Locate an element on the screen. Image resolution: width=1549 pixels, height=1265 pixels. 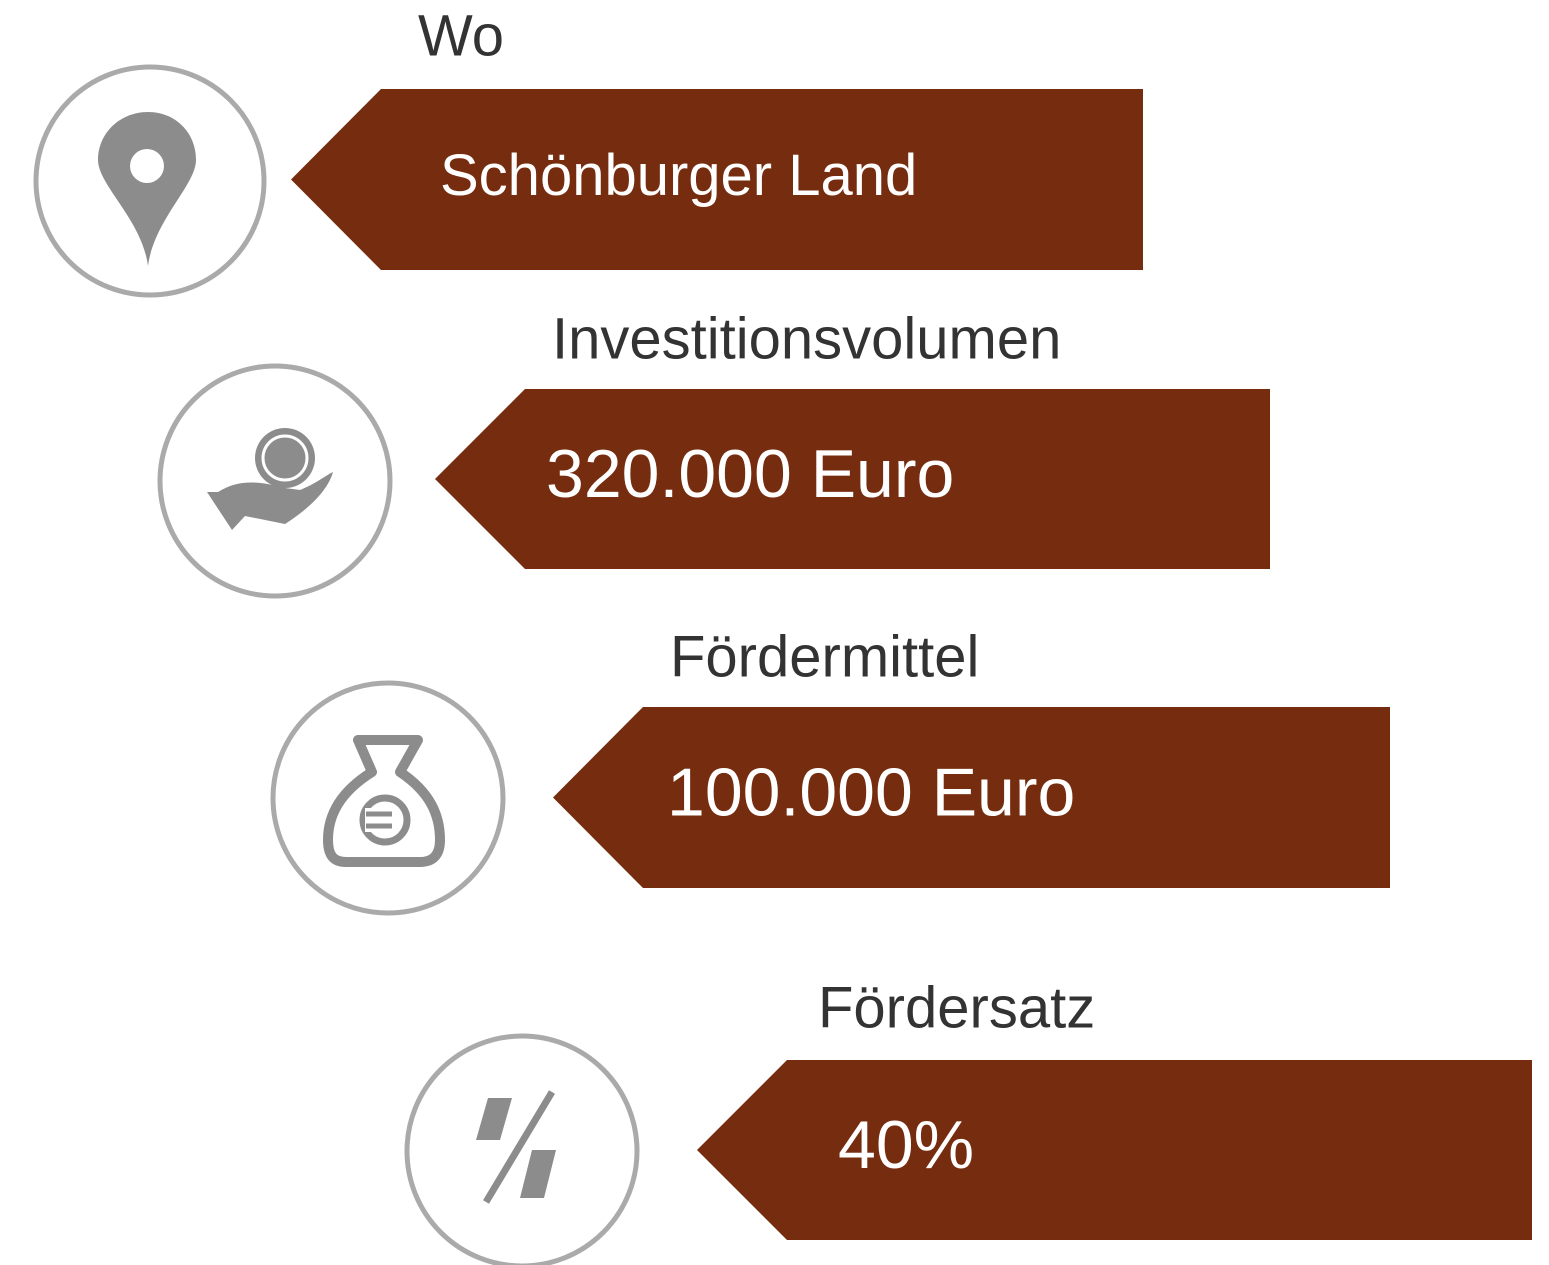
item-value: 100.000 Euro is located at coordinates (871, 792).